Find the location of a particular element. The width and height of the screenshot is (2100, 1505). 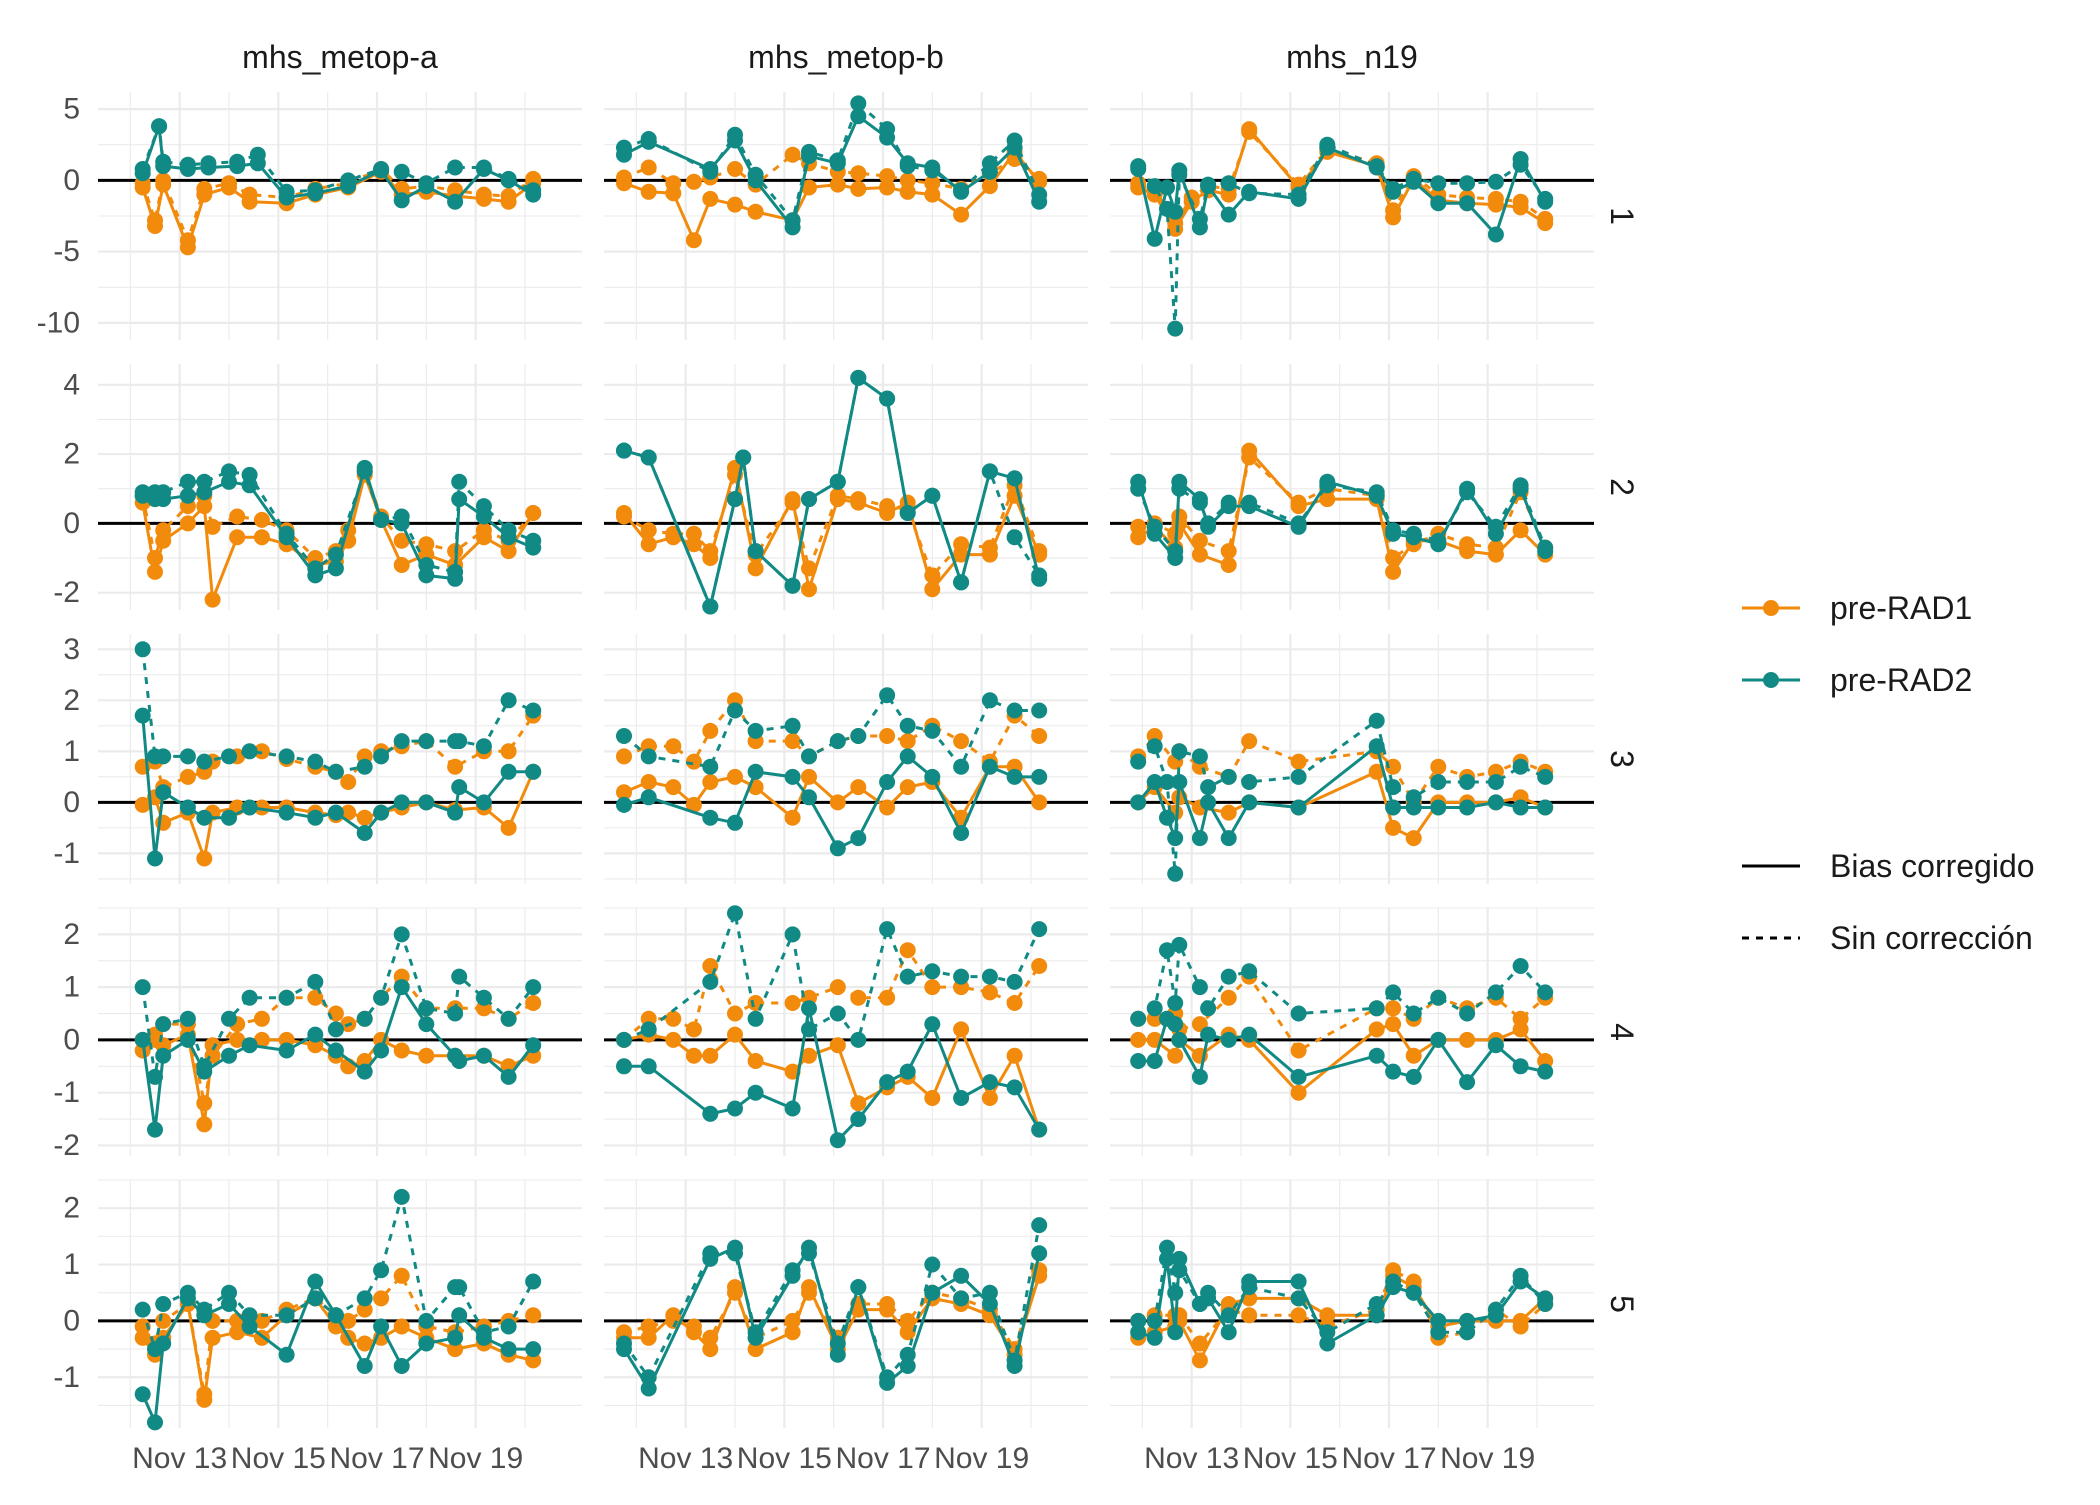

y-tick-label: -1 is located at coordinates (66, 1377).